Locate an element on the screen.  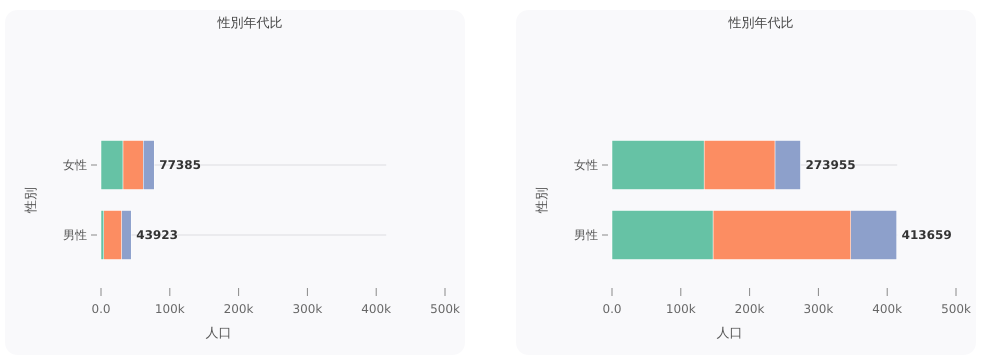
total-label: 273955 is located at coordinates (830, 165).